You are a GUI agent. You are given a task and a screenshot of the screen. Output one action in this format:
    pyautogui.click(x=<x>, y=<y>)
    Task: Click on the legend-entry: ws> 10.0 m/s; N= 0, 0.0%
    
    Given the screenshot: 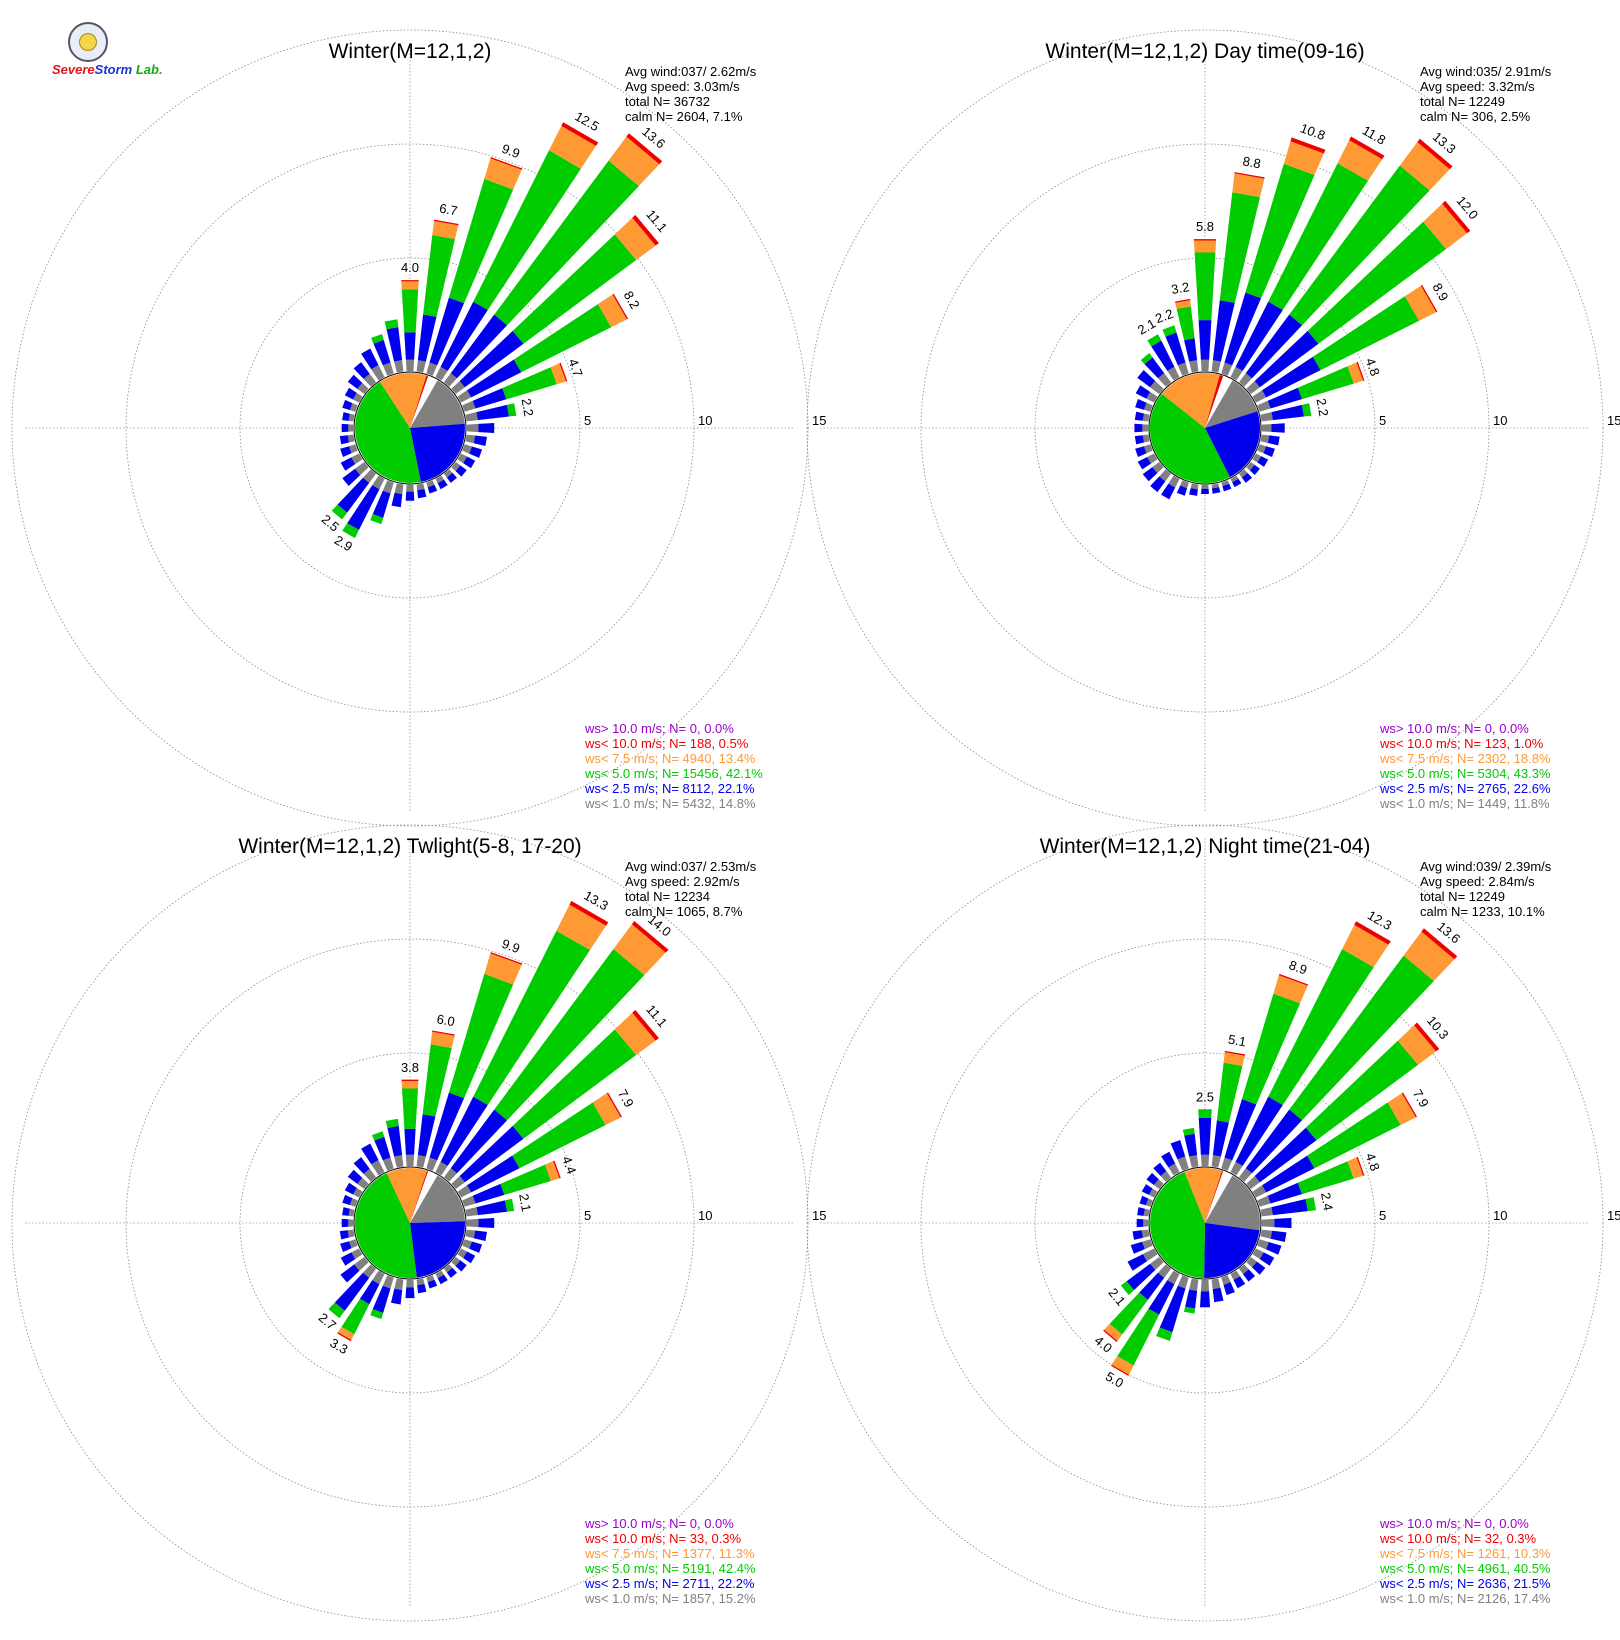 What is the action you would take?
    pyautogui.click(x=1454, y=728)
    